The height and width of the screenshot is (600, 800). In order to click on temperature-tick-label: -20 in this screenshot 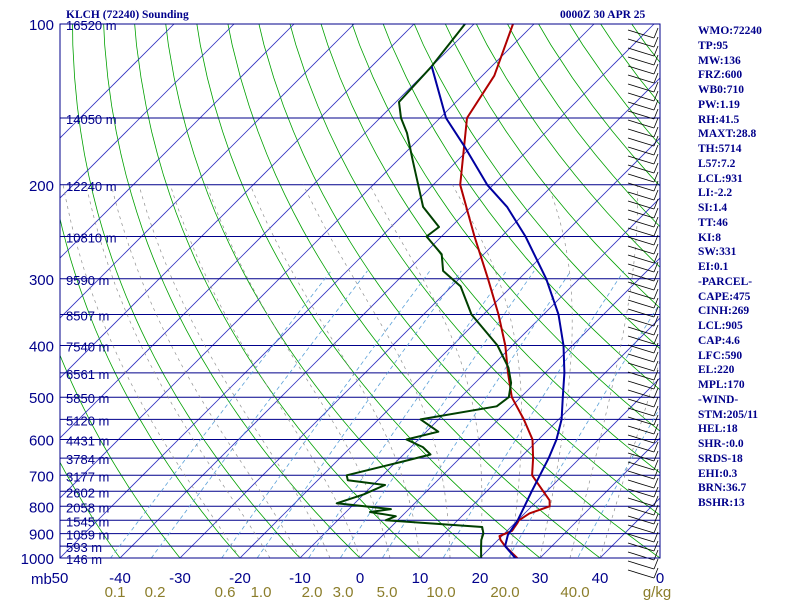, I will do `click(240, 578)`.